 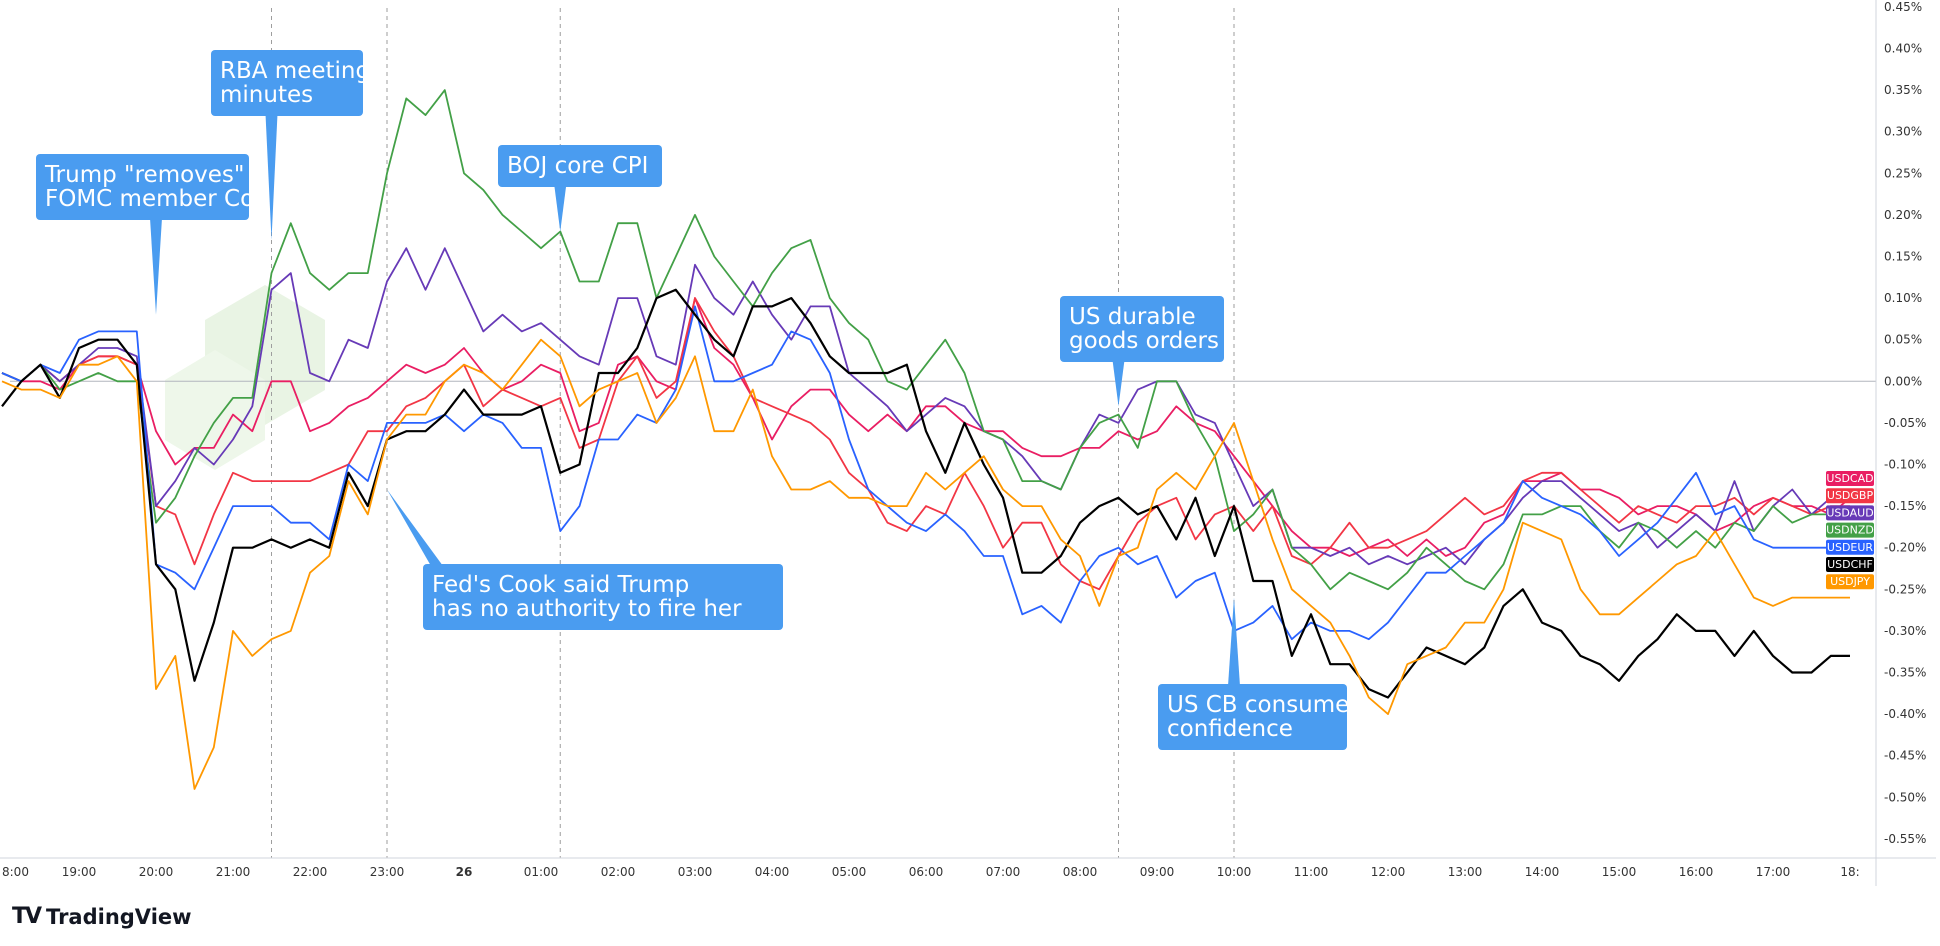 What do you see at coordinates (15, 872) in the screenshot?
I see `x-tick-label: 8:00` at bounding box center [15, 872].